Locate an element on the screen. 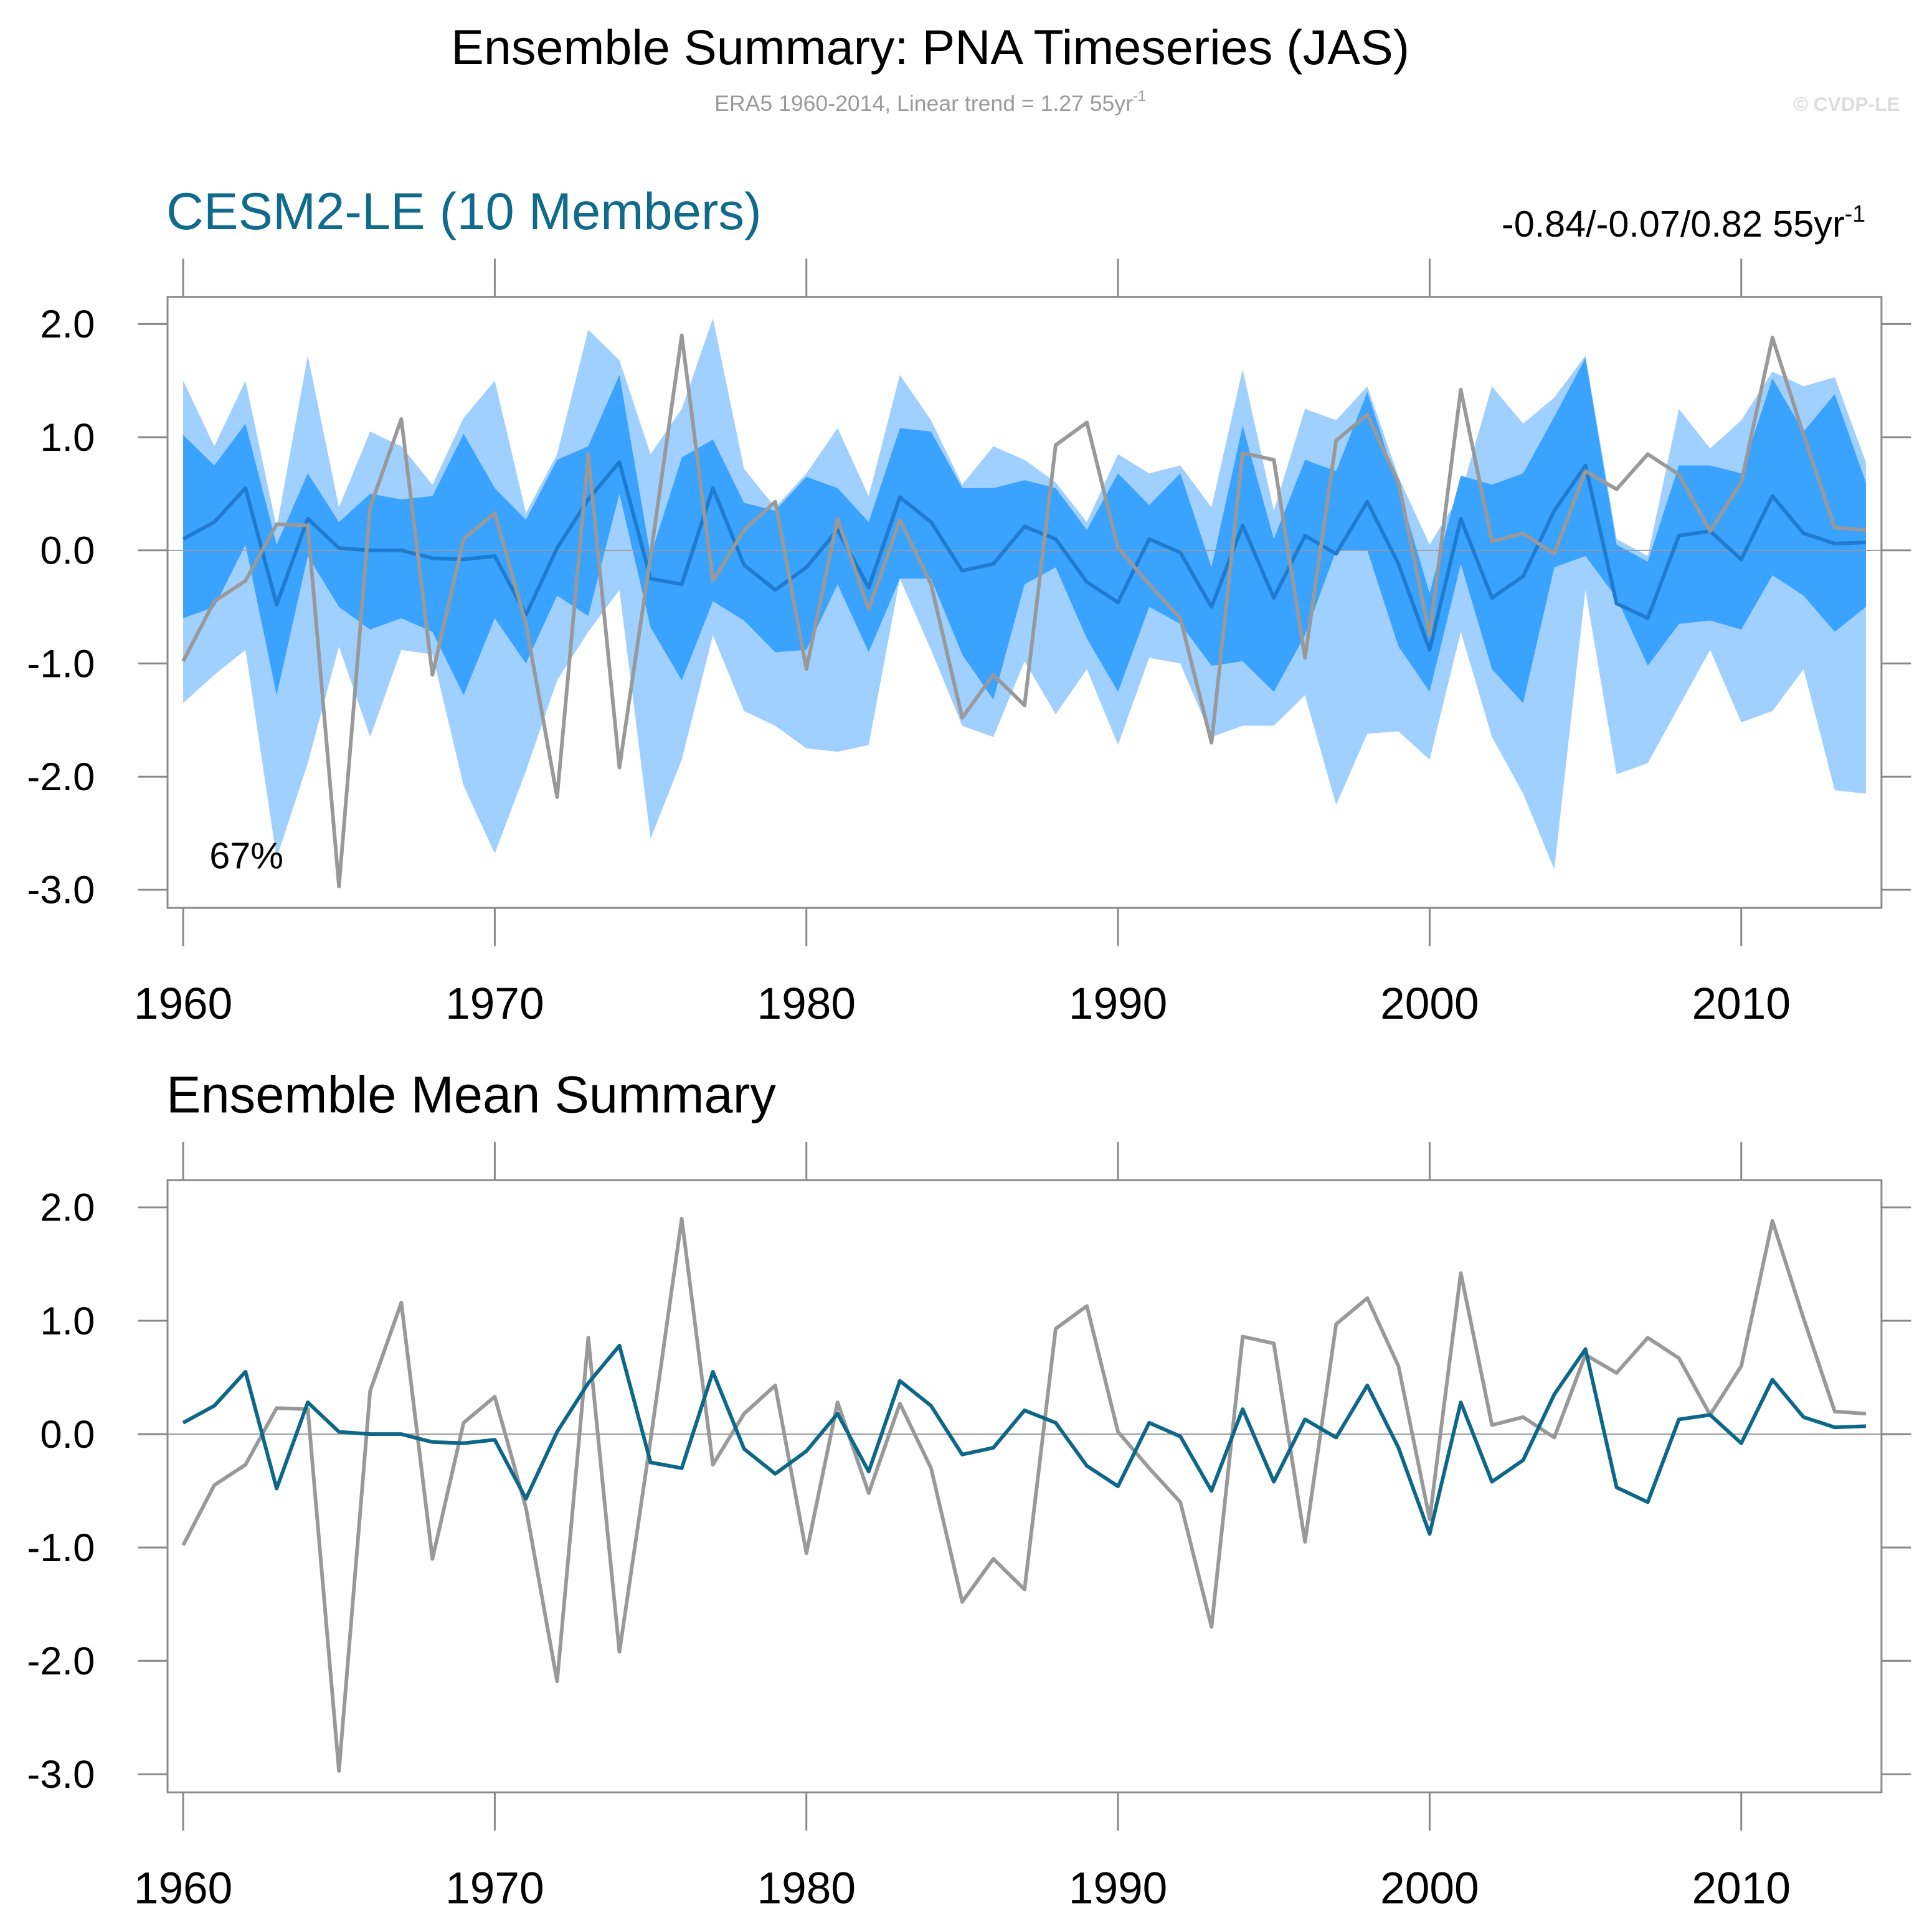 This screenshot has width=1932, height=1926. annotation-superscript: -1 is located at coordinates (1855, 214).